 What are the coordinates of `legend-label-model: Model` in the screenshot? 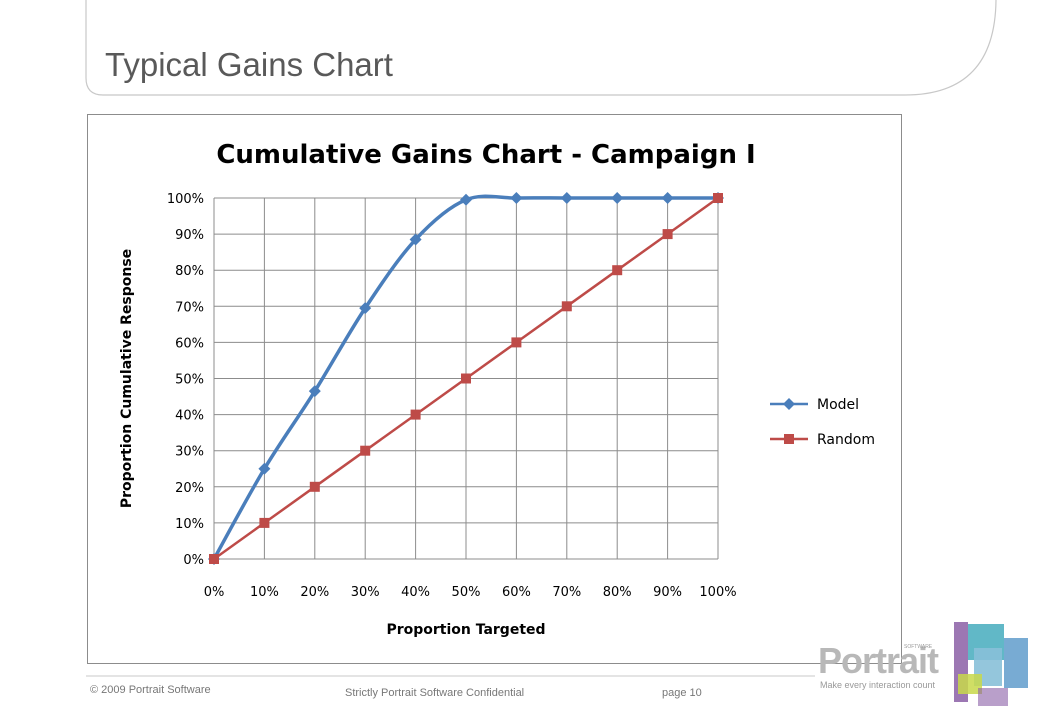 It's located at (838, 405).